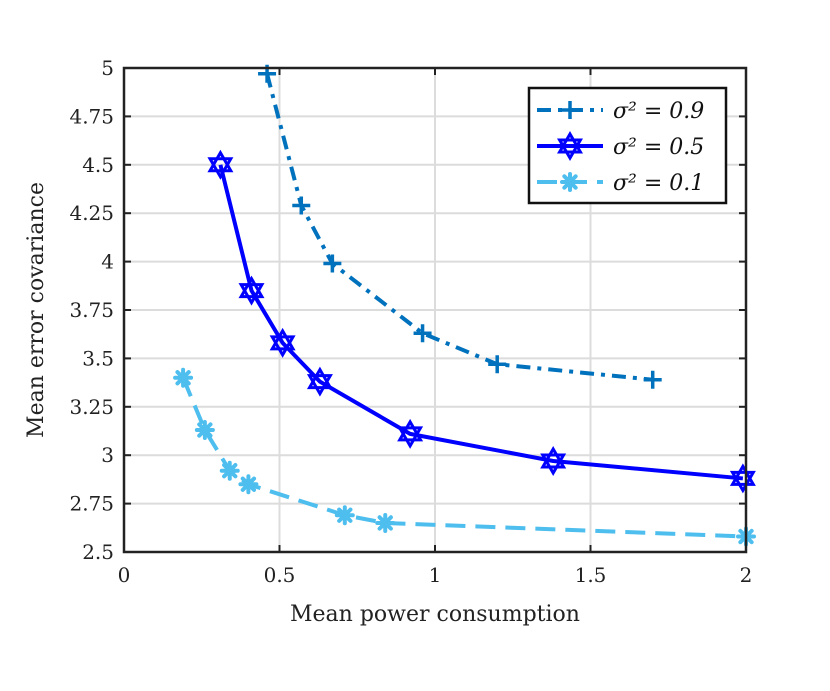  I want to click on x-axis-label: Mean power consumption, so click(435, 614).